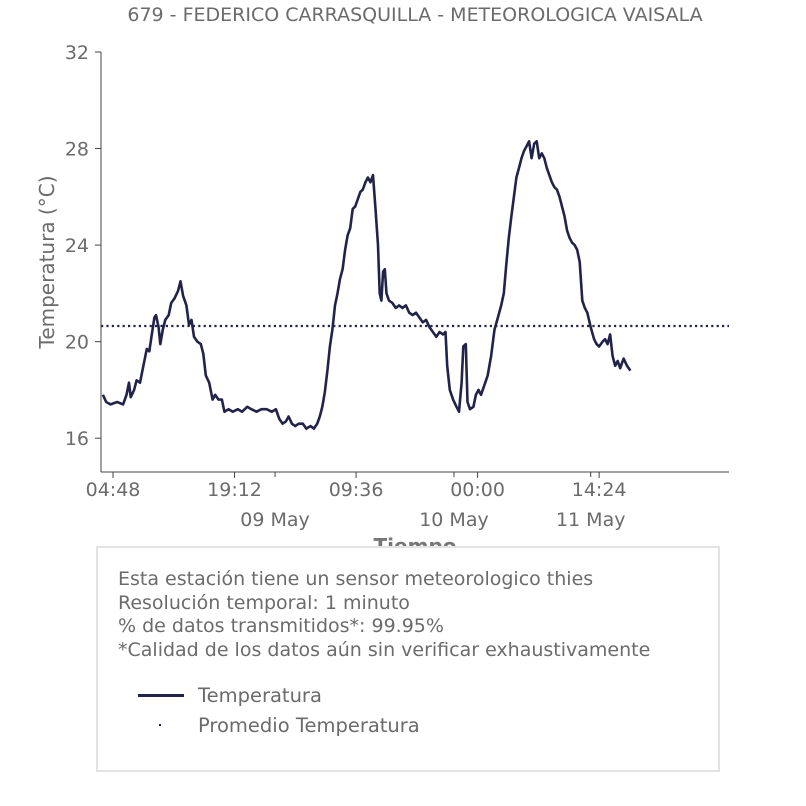 Image resolution: width=806 pixels, height=806 pixels. I want to click on legend-dot-swatch, so click(161, 725).